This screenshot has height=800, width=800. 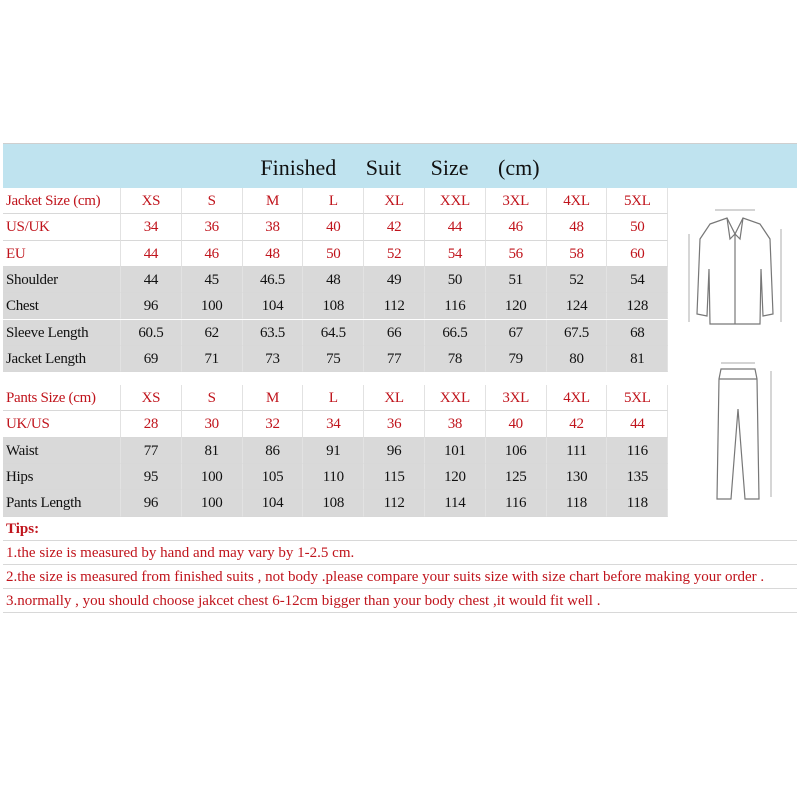 I want to click on chart-title: Finished Suit Size (cm), so click(x=400, y=166).